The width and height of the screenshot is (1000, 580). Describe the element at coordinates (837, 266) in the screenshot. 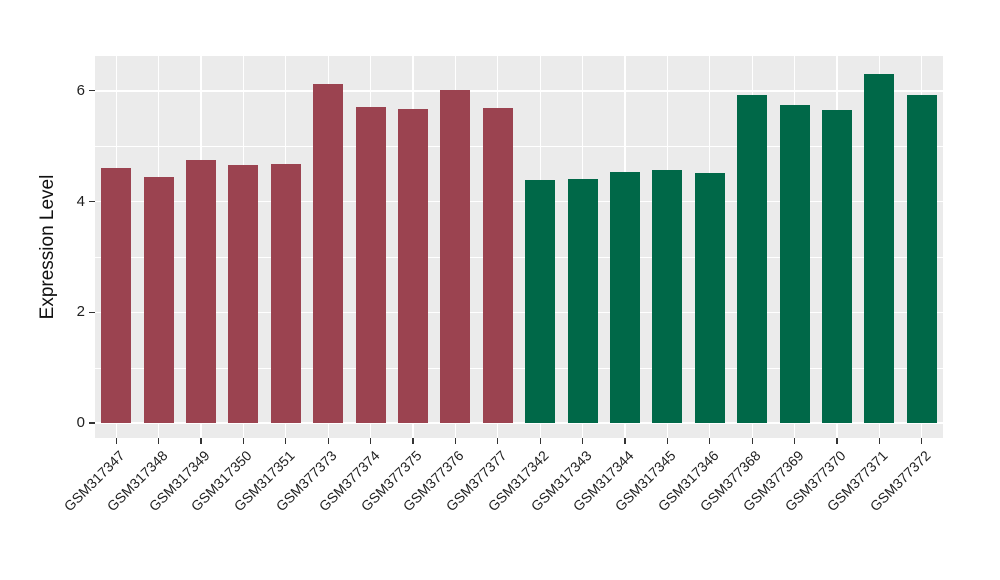

I see `bar-GSM377370` at that location.